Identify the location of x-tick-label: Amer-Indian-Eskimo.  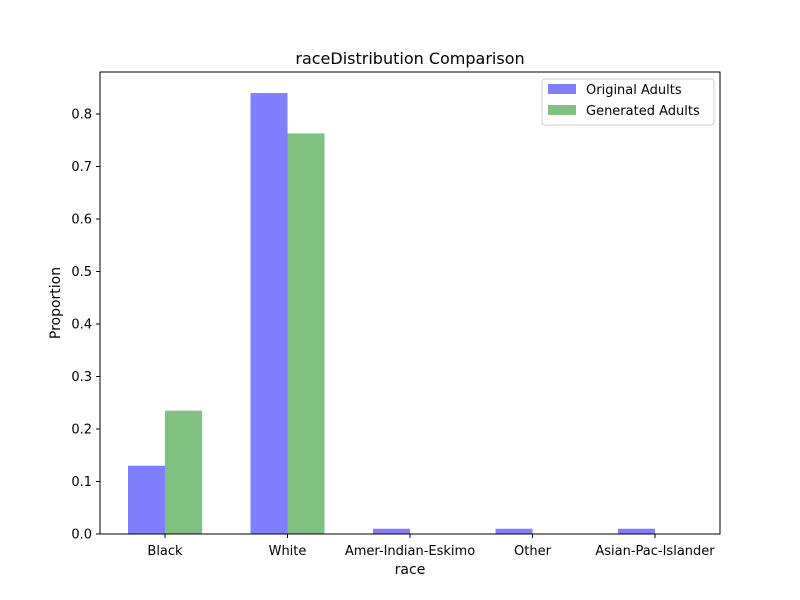
(410, 551).